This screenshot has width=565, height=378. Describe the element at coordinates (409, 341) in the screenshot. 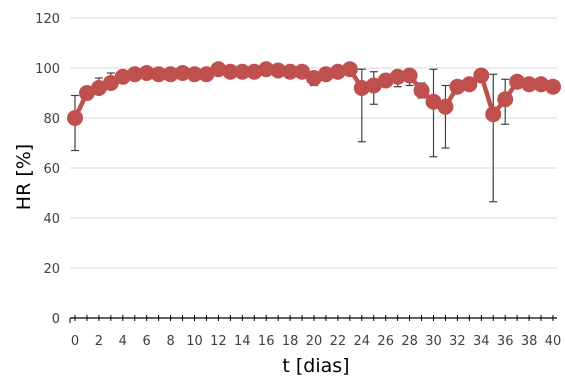

I see `x-tick-label: 28` at that location.